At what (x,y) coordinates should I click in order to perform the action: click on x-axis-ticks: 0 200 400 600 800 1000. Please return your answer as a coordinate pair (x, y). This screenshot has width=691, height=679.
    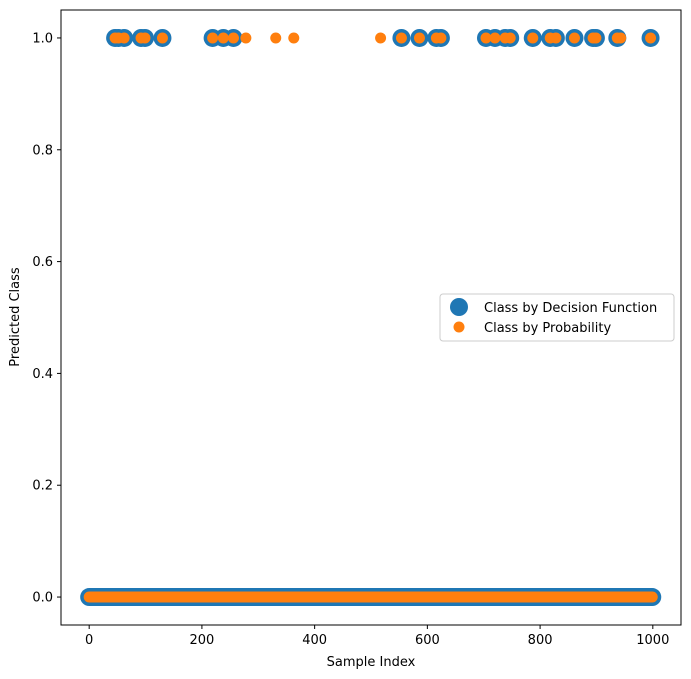
    Looking at the image, I should click on (377, 636).